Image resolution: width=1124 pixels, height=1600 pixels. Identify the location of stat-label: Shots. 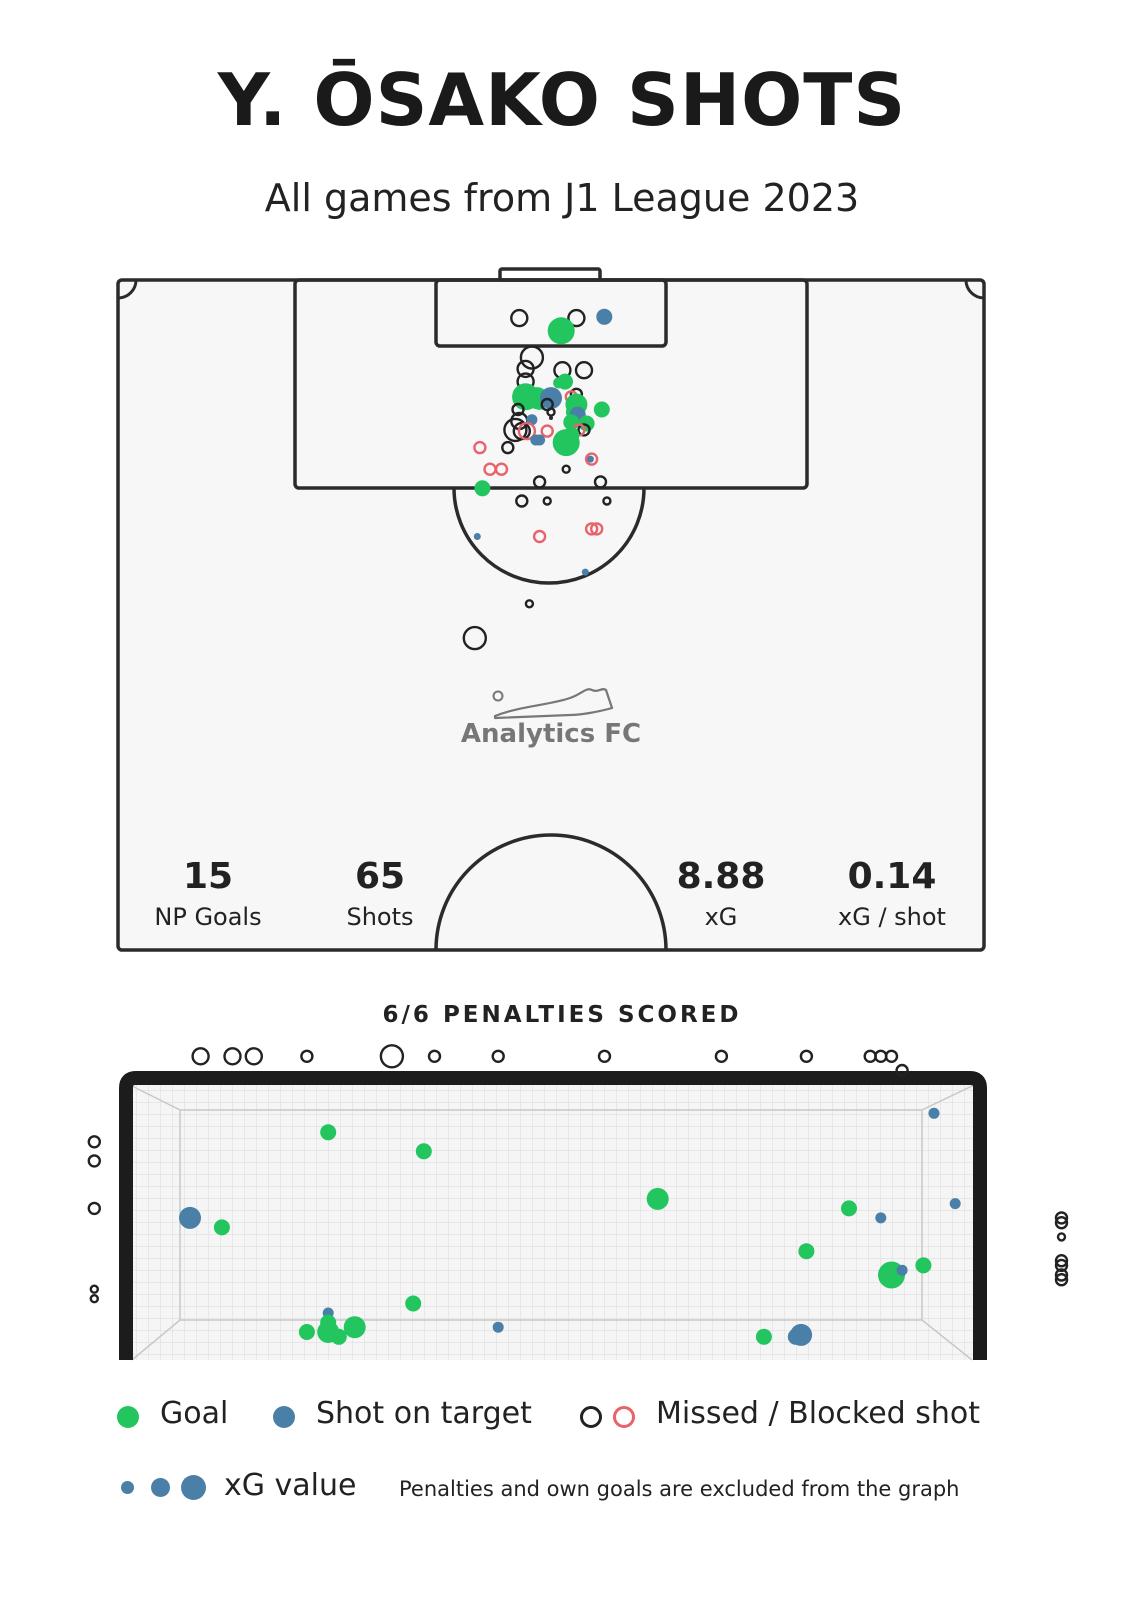
(379, 917).